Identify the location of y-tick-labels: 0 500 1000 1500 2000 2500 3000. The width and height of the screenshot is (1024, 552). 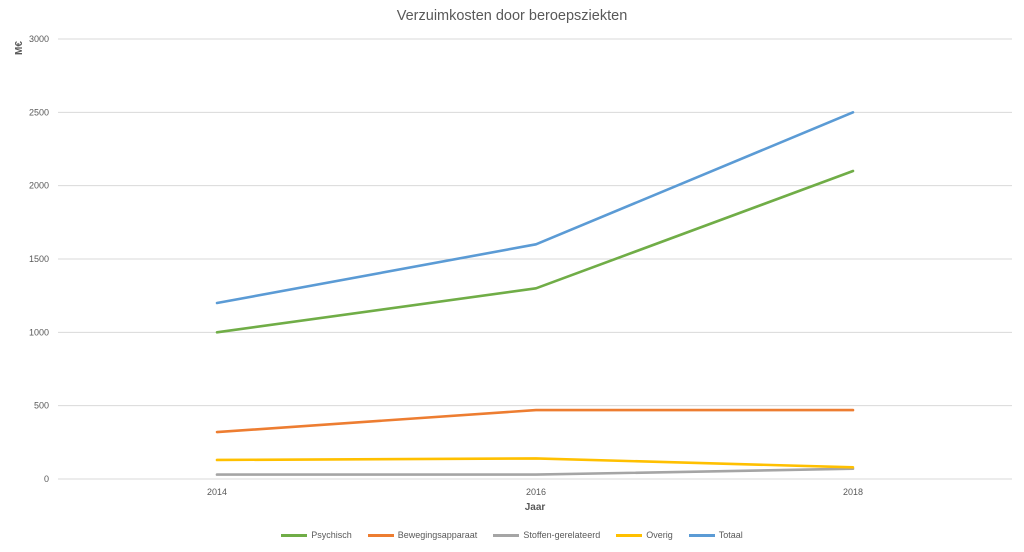
(39, 259).